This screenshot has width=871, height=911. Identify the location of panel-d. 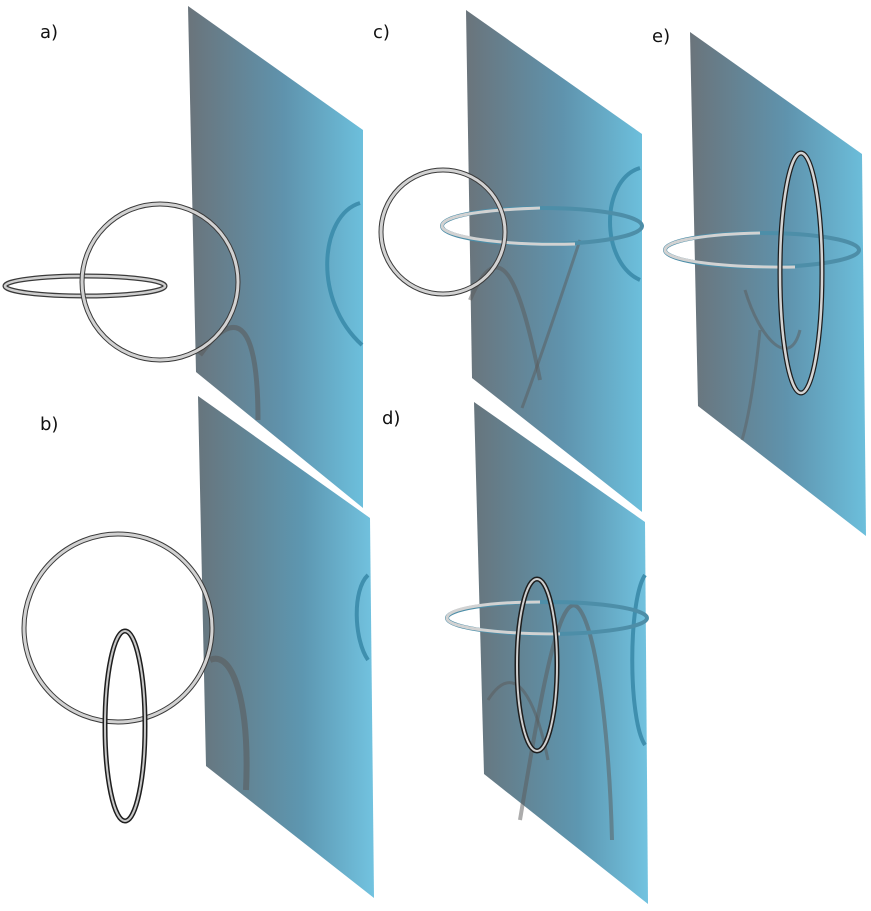
(547, 653).